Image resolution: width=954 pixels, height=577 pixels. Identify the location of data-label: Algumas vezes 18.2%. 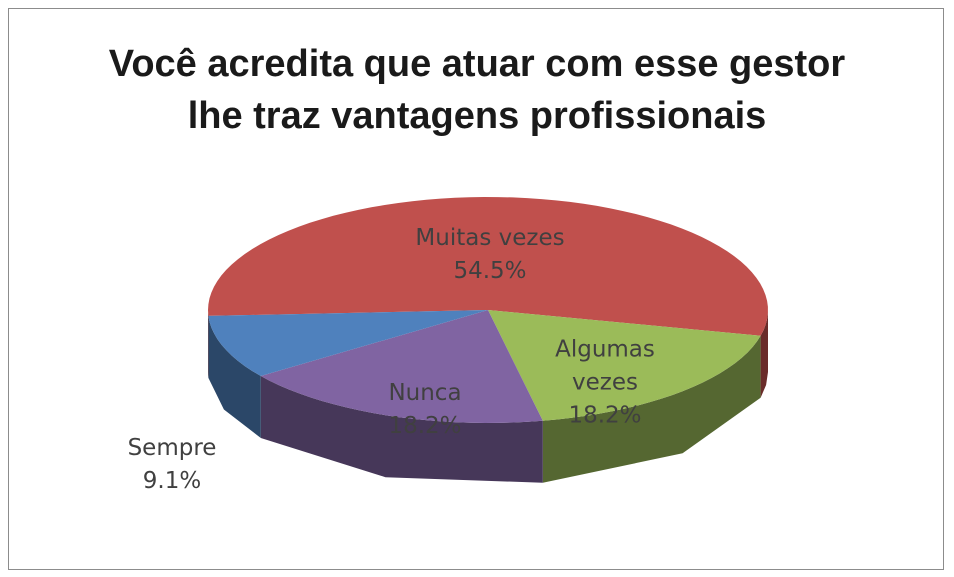
(605, 383).